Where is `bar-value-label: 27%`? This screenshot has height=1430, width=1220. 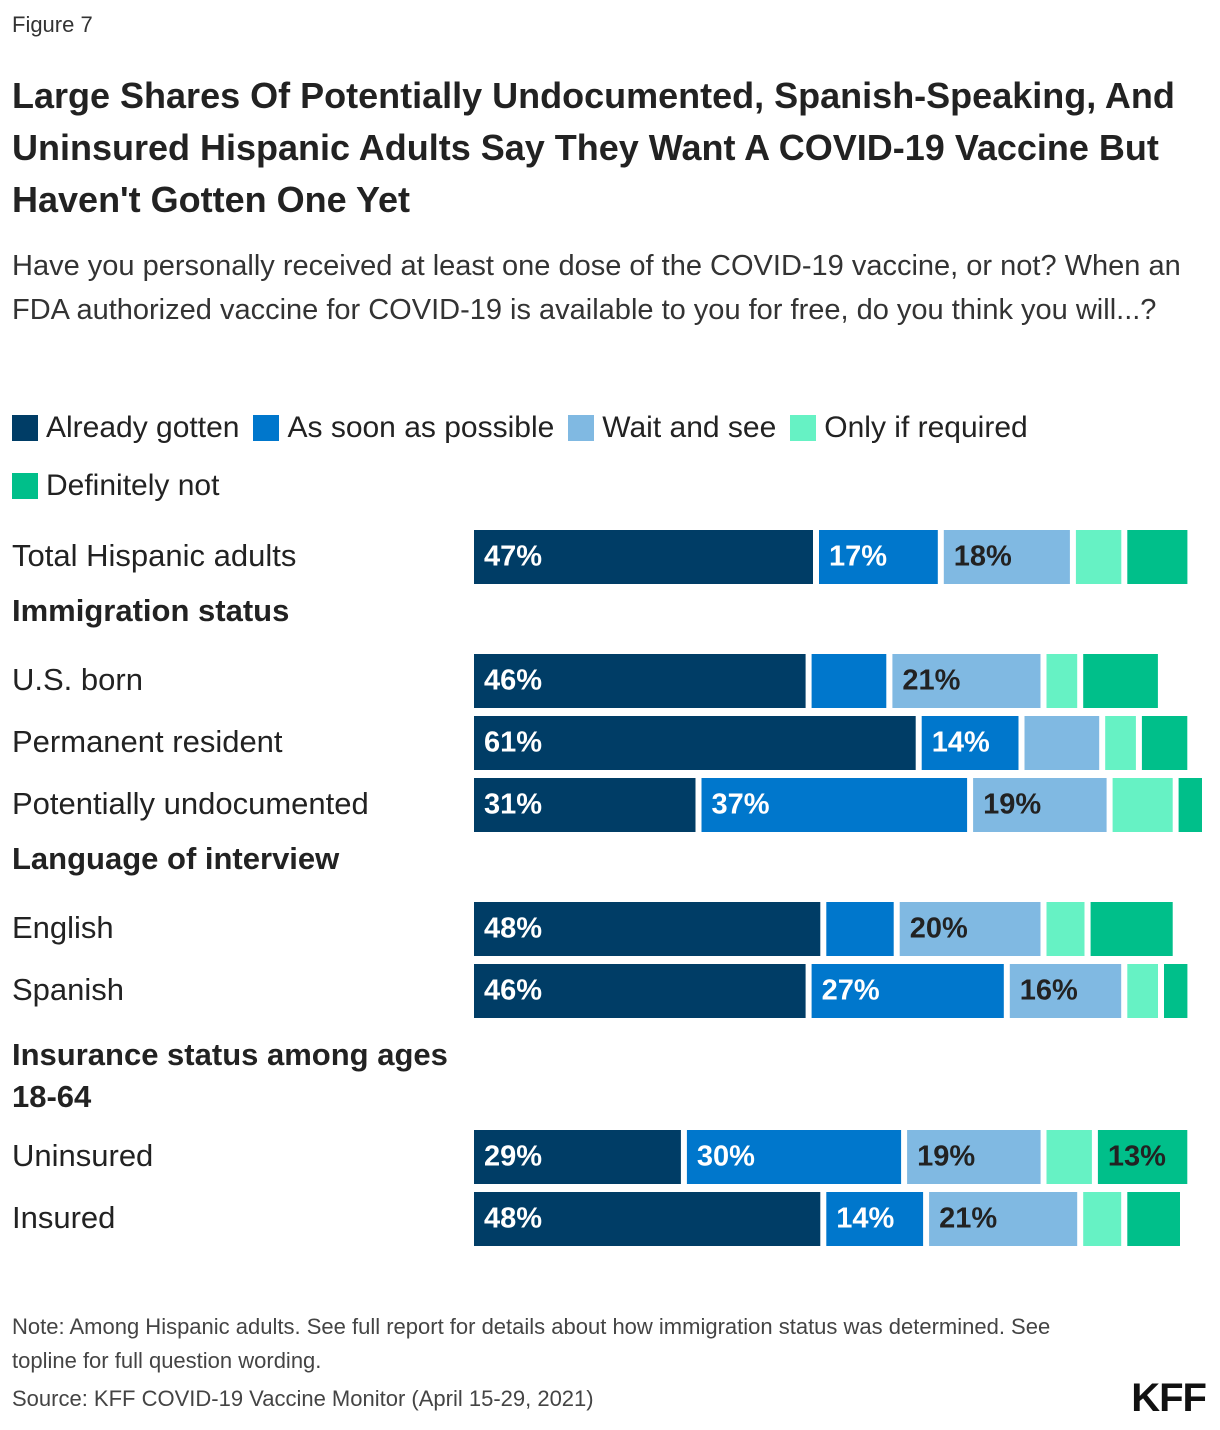
bar-value-label: 27% is located at coordinates (851, 991).